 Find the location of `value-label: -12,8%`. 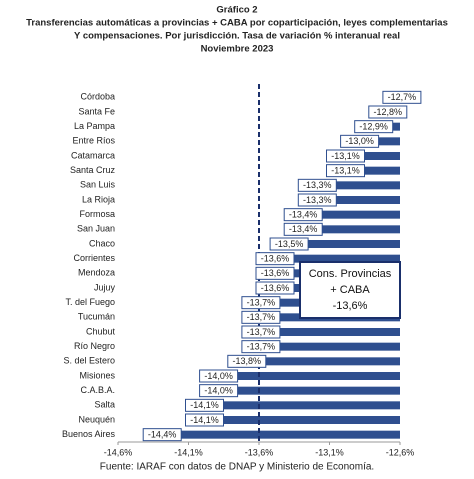

value-label: -12,8% is located at coordinates (388, 112).